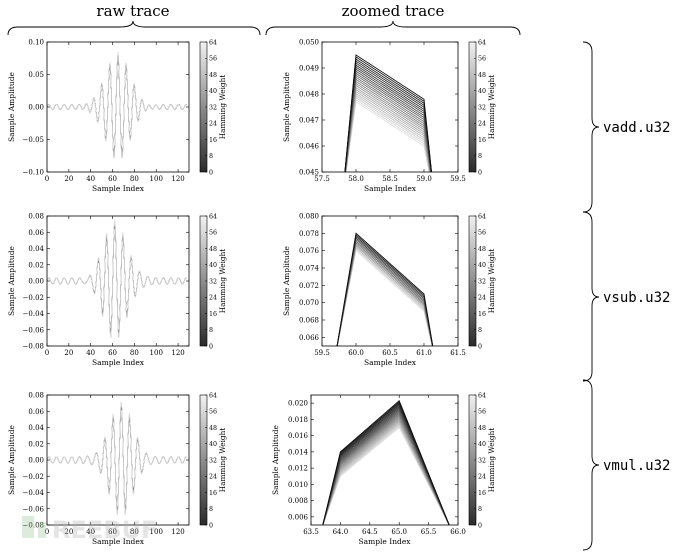  I want to click on y-tick-label: 0.04, so click(36, 249).